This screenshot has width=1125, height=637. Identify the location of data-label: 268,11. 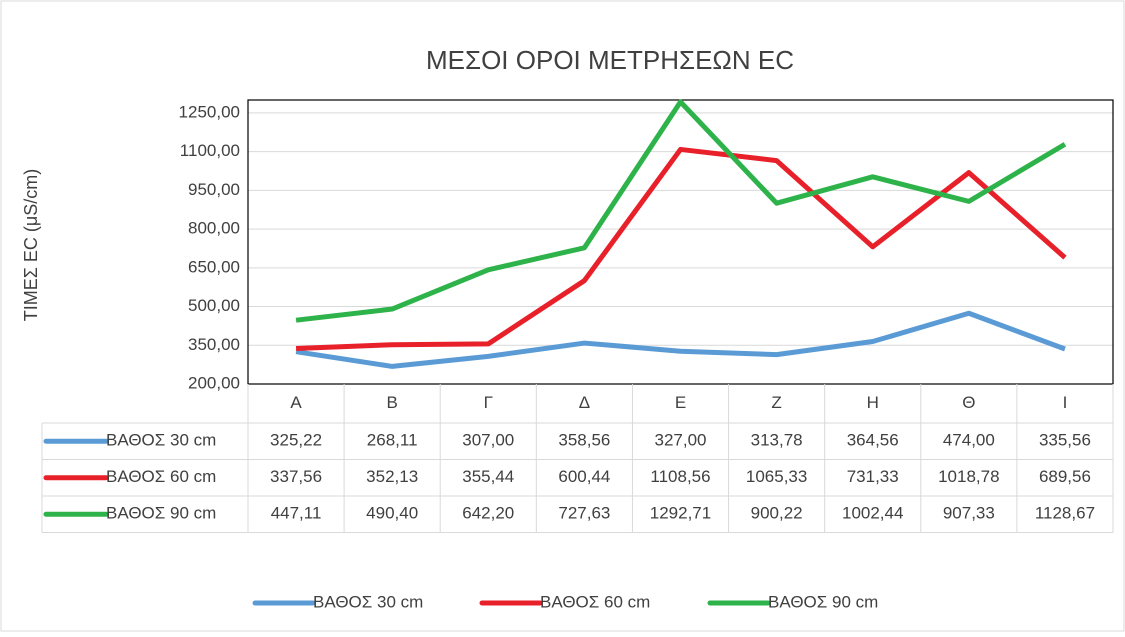
(392, 440).